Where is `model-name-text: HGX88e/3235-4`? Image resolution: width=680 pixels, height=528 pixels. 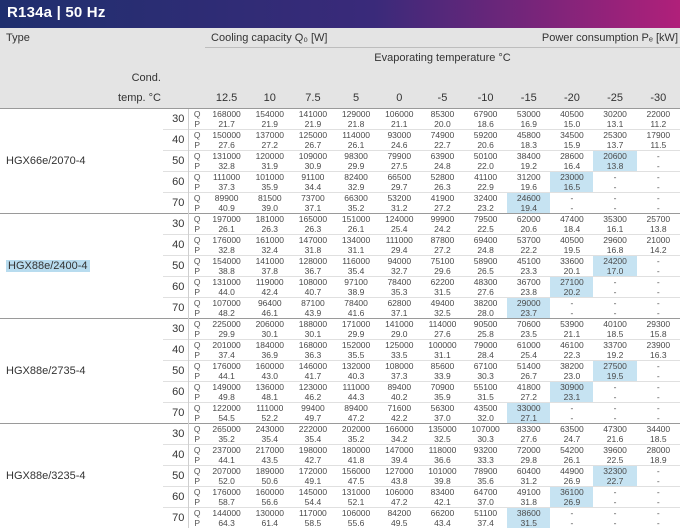
model-name-text: HGX88e/3235-4 is located at coordinates (46, 476).